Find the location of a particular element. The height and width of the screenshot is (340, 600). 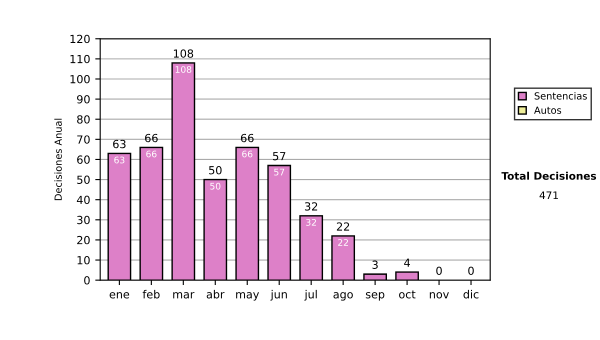

y-tick-label: 30 is located at coordinates (83, 220).